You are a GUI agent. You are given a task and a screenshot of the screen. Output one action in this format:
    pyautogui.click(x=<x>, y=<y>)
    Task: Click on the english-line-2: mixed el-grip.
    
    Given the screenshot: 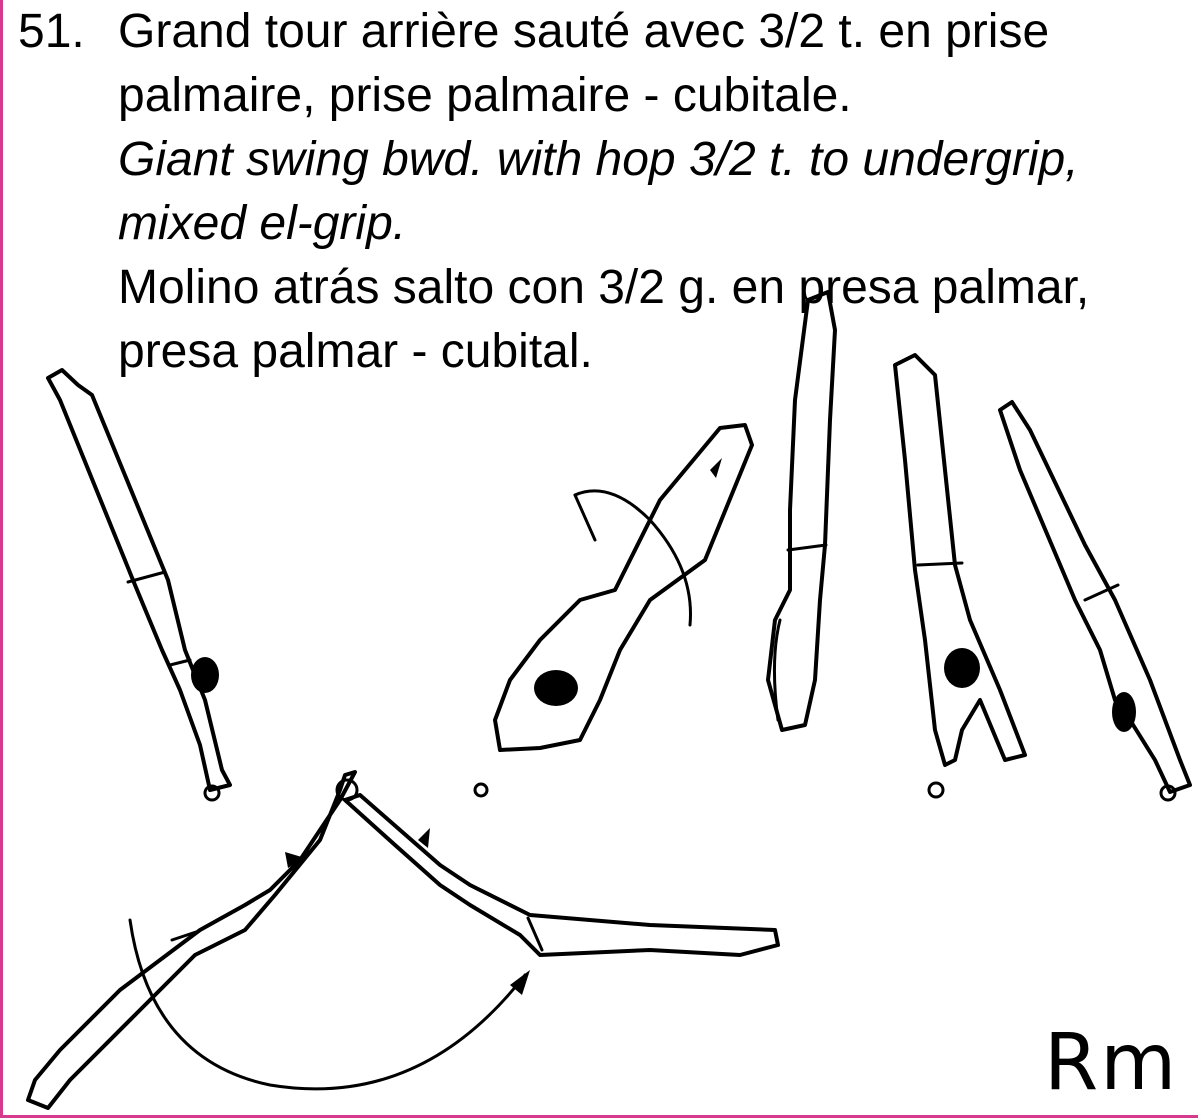 What is the action you would take?
    pyautogui.click(x=608, y=224)
    